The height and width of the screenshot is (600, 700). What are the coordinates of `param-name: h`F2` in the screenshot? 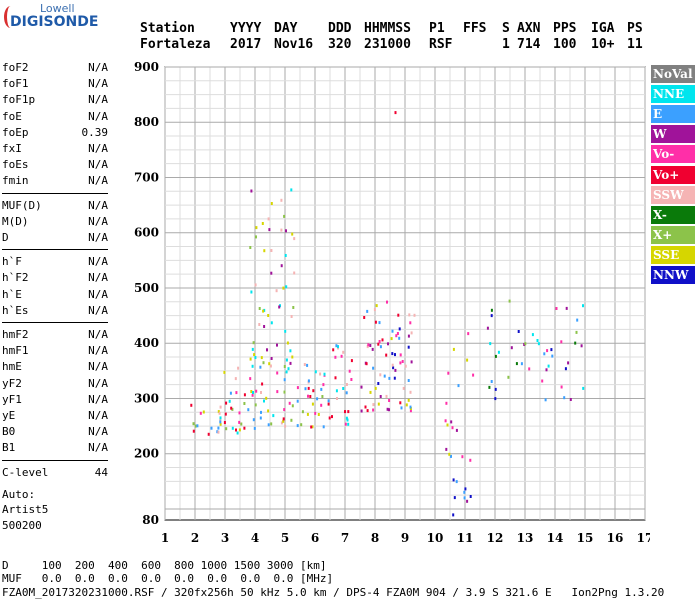 It's located at (15, 278).